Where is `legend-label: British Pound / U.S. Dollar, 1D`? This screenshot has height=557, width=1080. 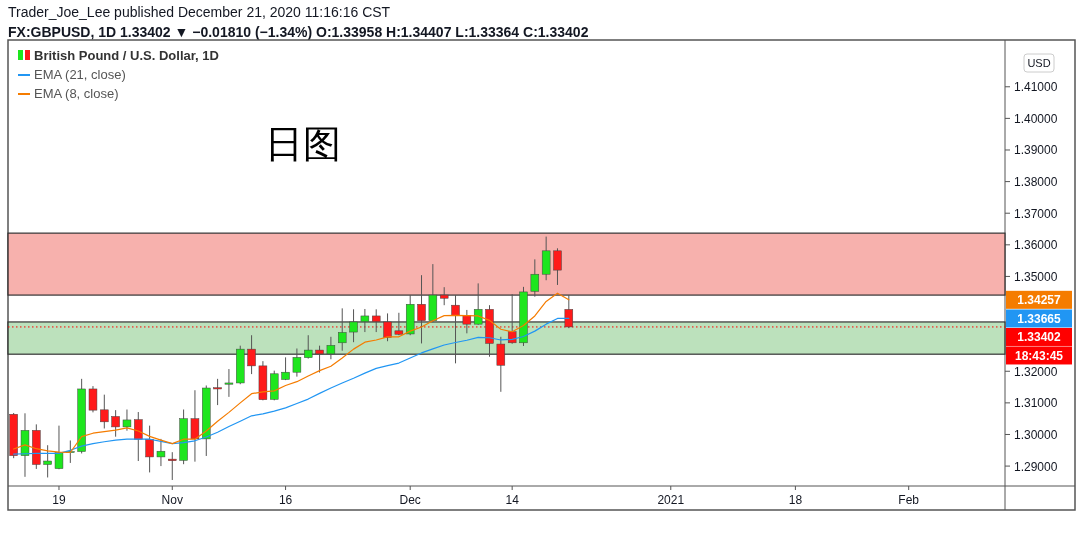
legend-label: British Pound / U.S. Dollar, 1D is located at coordinates (126, 55).